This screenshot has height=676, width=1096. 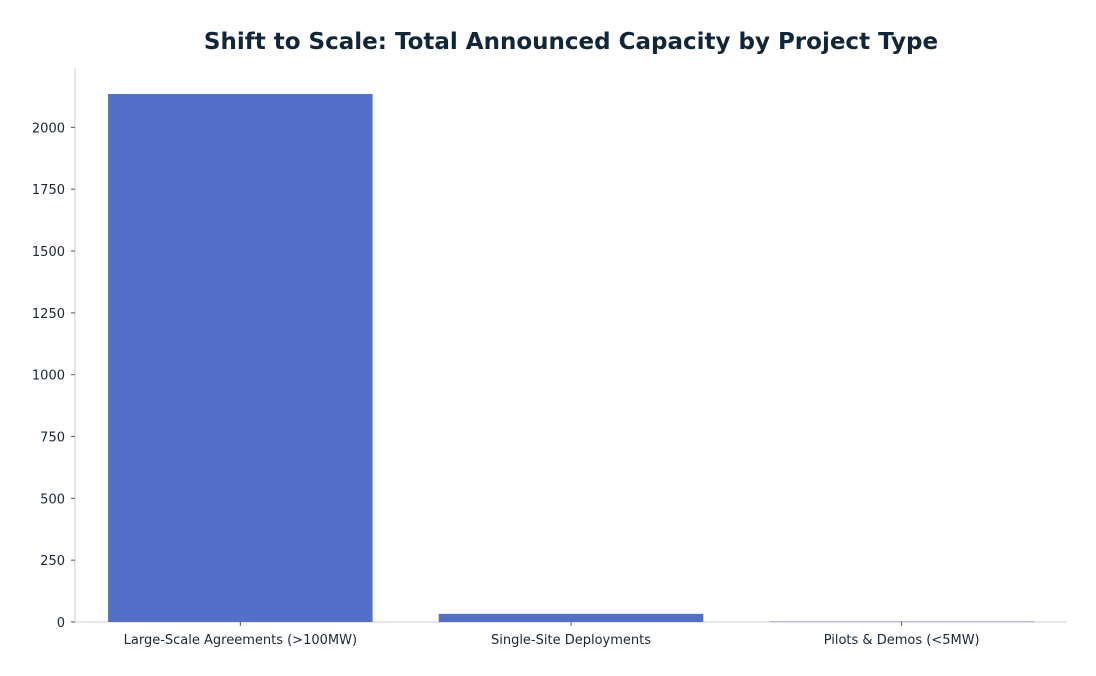 What do you see at coordinates (61, 623) in the screenshot?
I see `y-tick-label: 0` at bounding box center [61, 623].